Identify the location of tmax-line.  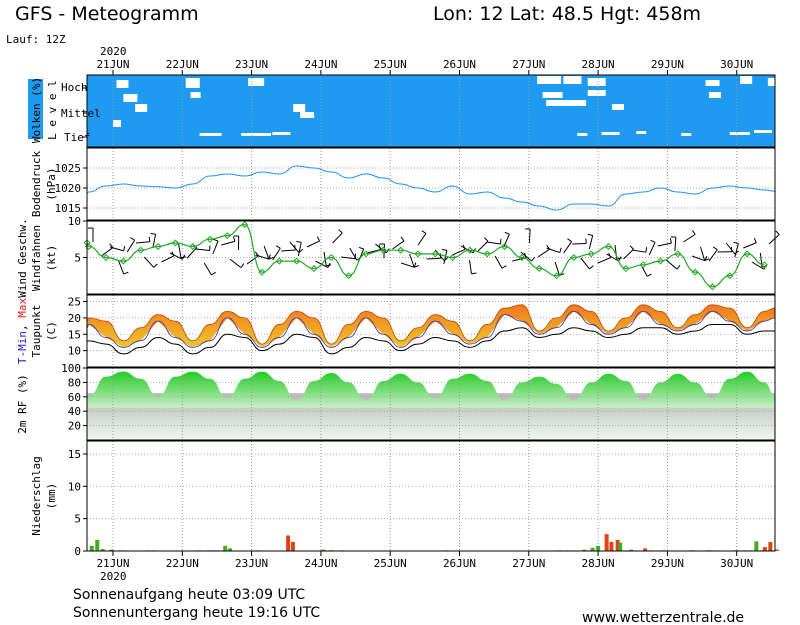
(431, 324).